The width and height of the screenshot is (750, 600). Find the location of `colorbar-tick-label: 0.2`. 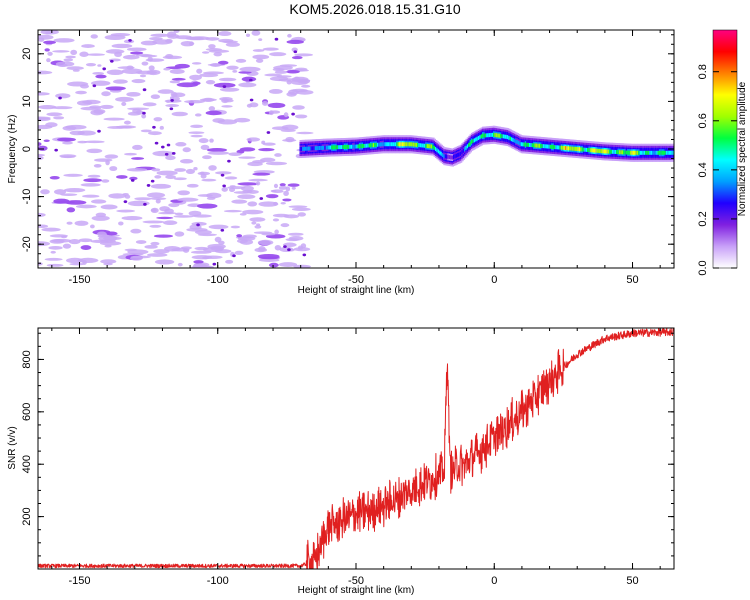

colorbar-tick-label: 0.2 is located at coordinates (703, 218).